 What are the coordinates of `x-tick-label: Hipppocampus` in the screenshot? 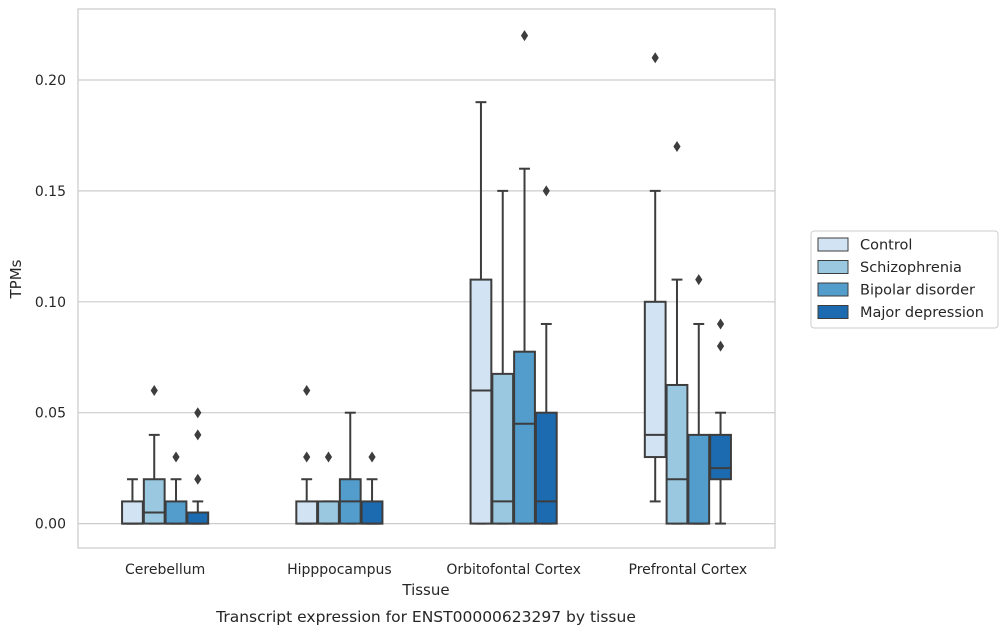 It's located at (339, 570).